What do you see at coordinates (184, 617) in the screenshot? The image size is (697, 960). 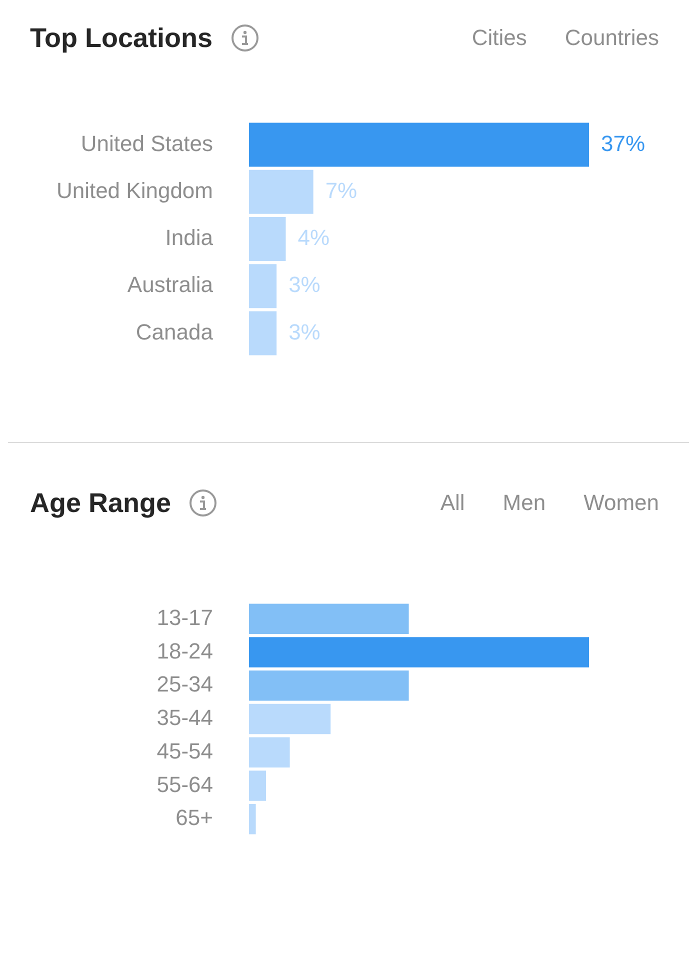 I see `y-tick-label: 13-17` at bounding box center [184, 617].